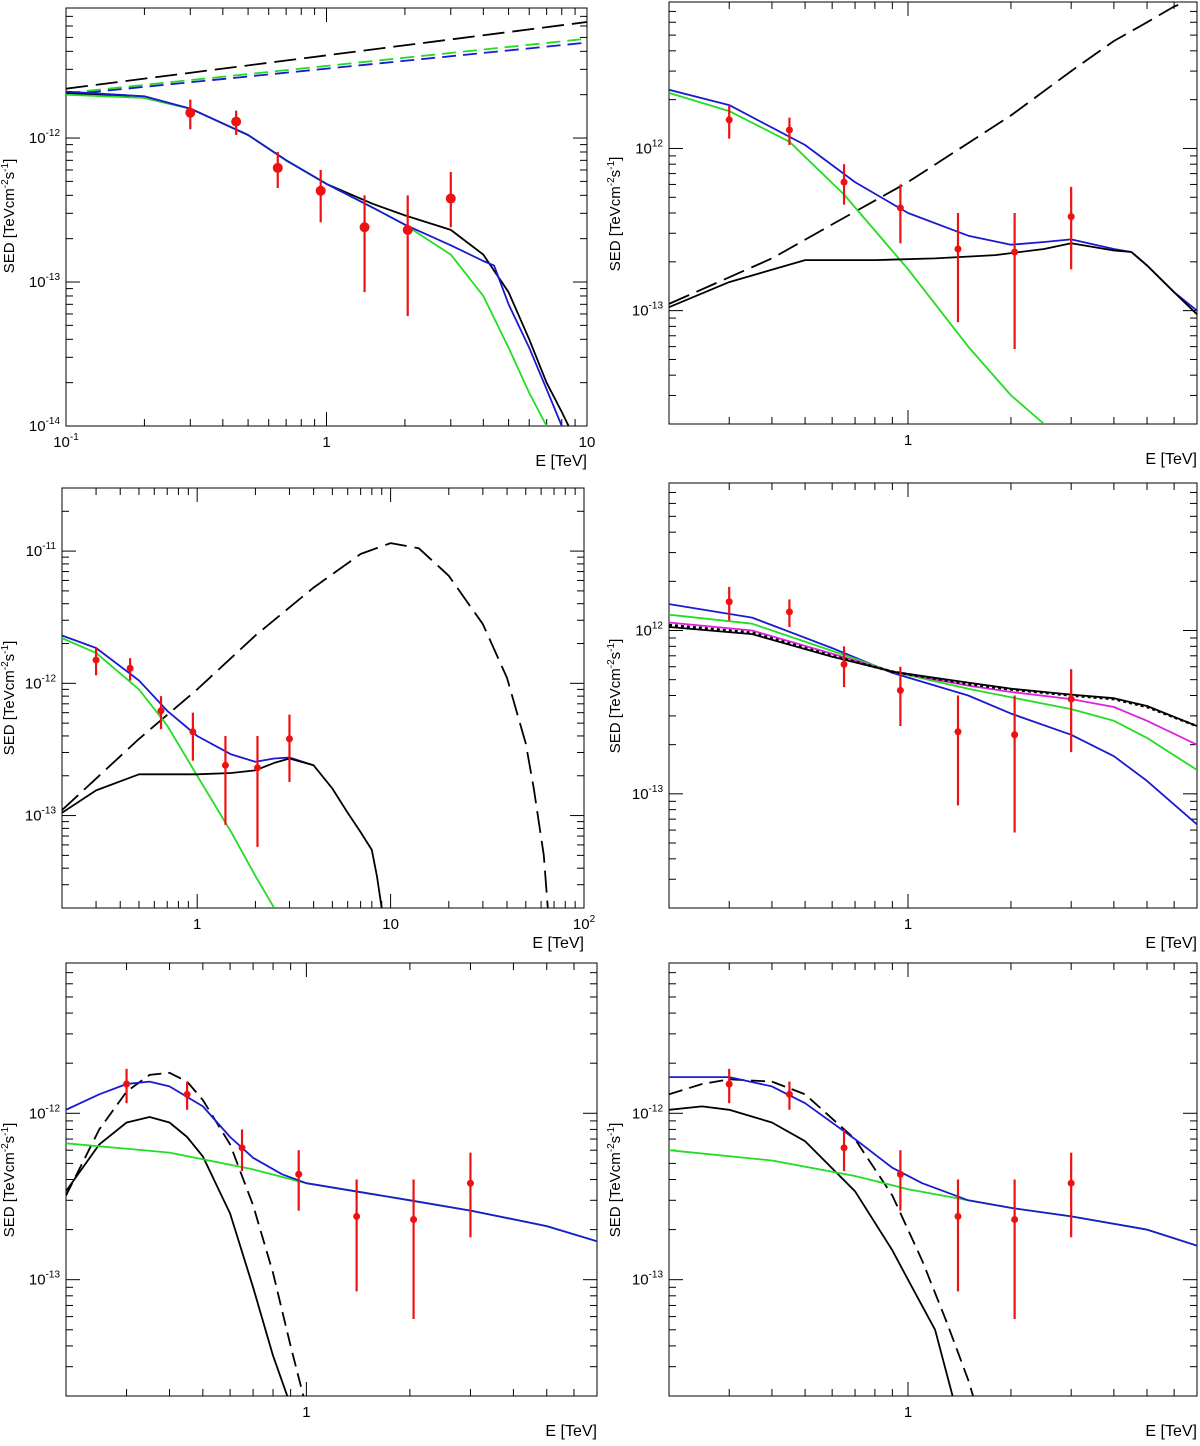  I want to click on x-tick-label: 10⁻¹, so click(66, 441).